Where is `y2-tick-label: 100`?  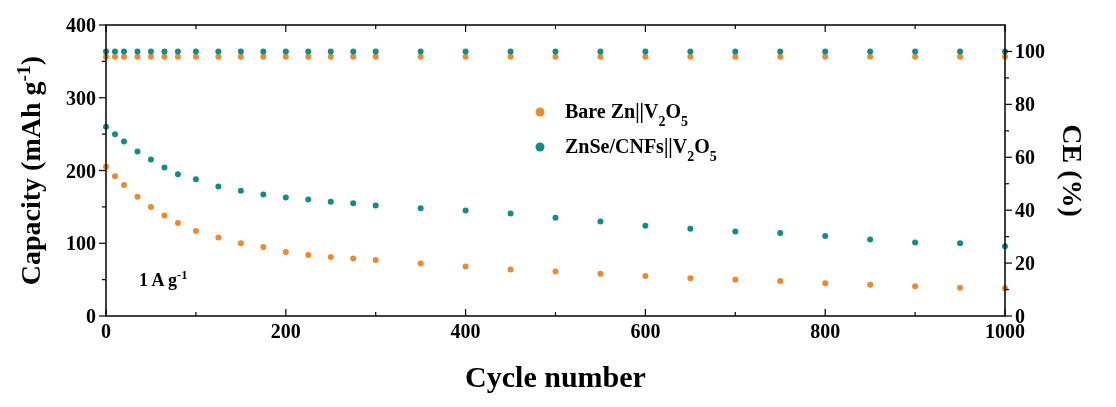
y2-tick-label: 100 is located at coordinates (1030, 51).